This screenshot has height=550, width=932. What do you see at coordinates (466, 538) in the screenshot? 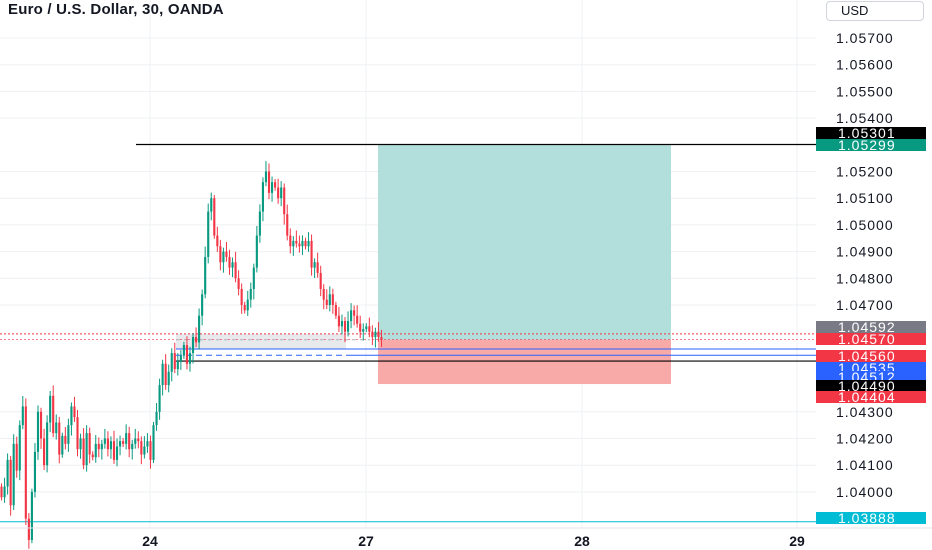
I see `time-axis: 24 27 28 29` at bounding box center [466, 538].